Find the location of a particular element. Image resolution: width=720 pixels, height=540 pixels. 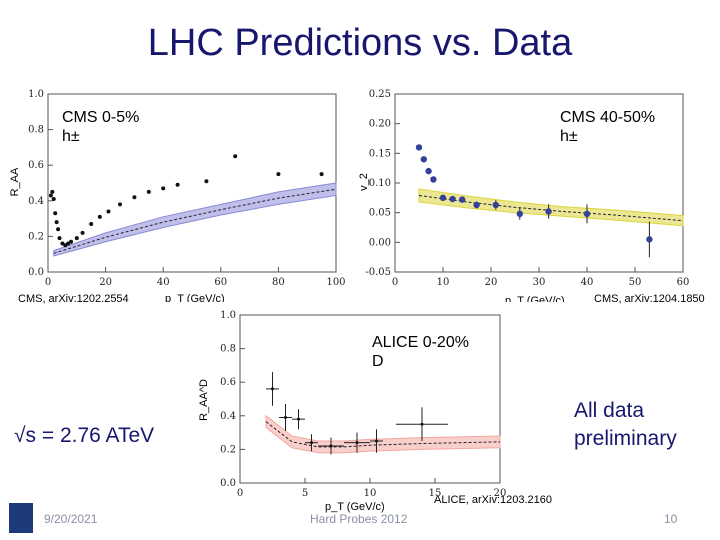

y-tick-label: 0.20 is located at coordinates (380, 124).